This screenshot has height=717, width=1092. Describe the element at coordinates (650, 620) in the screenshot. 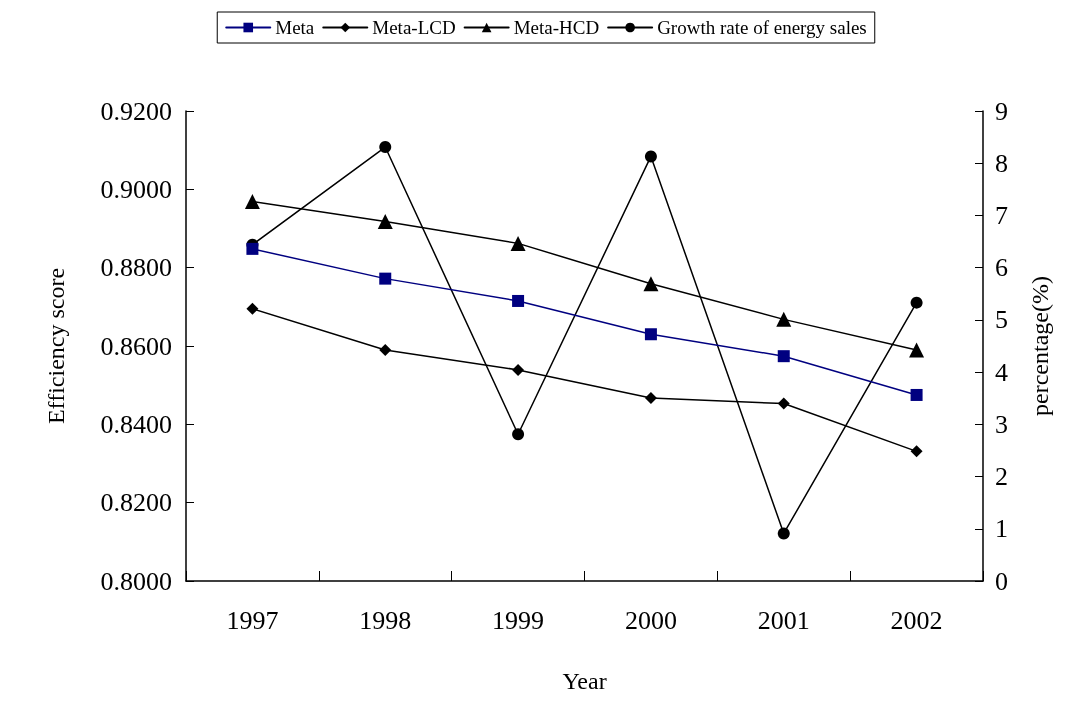

I see `x-tick-label: 2000` at that location.